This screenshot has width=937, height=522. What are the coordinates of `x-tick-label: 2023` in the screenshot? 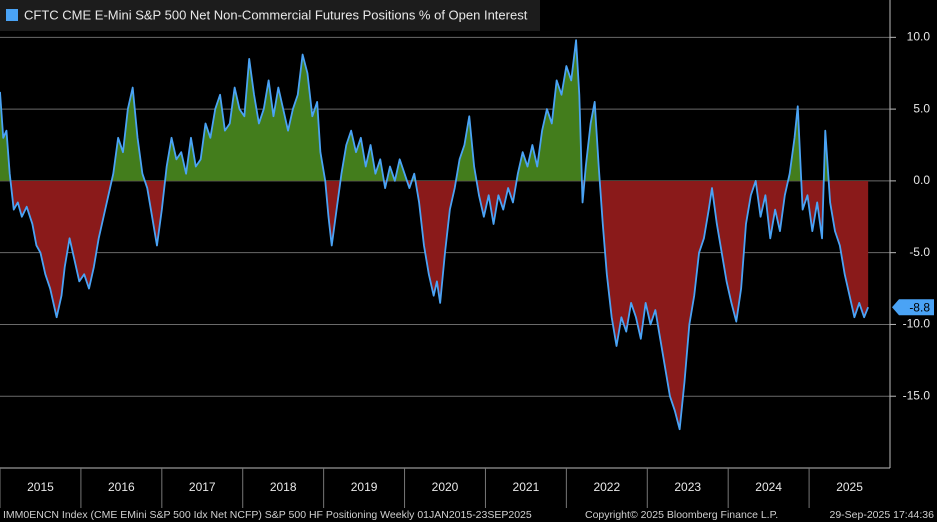 It's located at (687, 487).